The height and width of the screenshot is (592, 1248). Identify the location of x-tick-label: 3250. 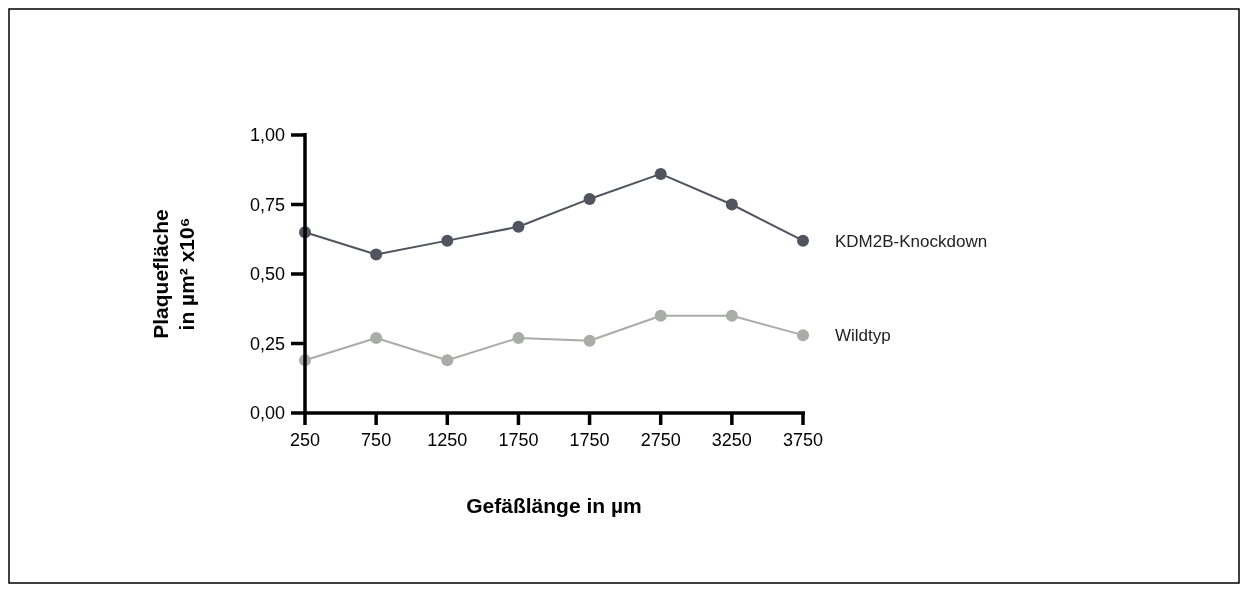
(731, 440).